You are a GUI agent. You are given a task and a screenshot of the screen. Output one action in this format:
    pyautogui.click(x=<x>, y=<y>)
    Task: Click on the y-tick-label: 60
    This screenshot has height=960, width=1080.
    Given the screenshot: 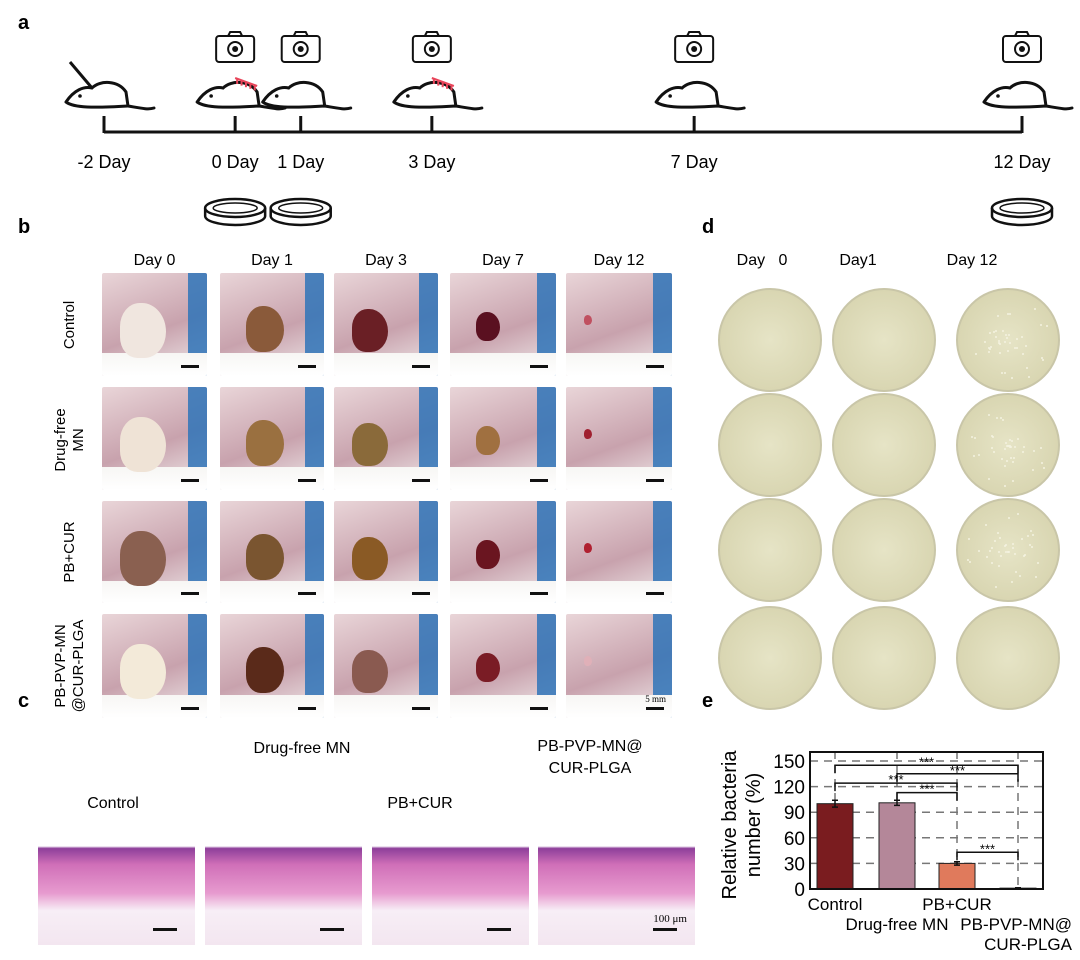 What is the action you would take?
    pyautogui.click(x=794, y=839)
    